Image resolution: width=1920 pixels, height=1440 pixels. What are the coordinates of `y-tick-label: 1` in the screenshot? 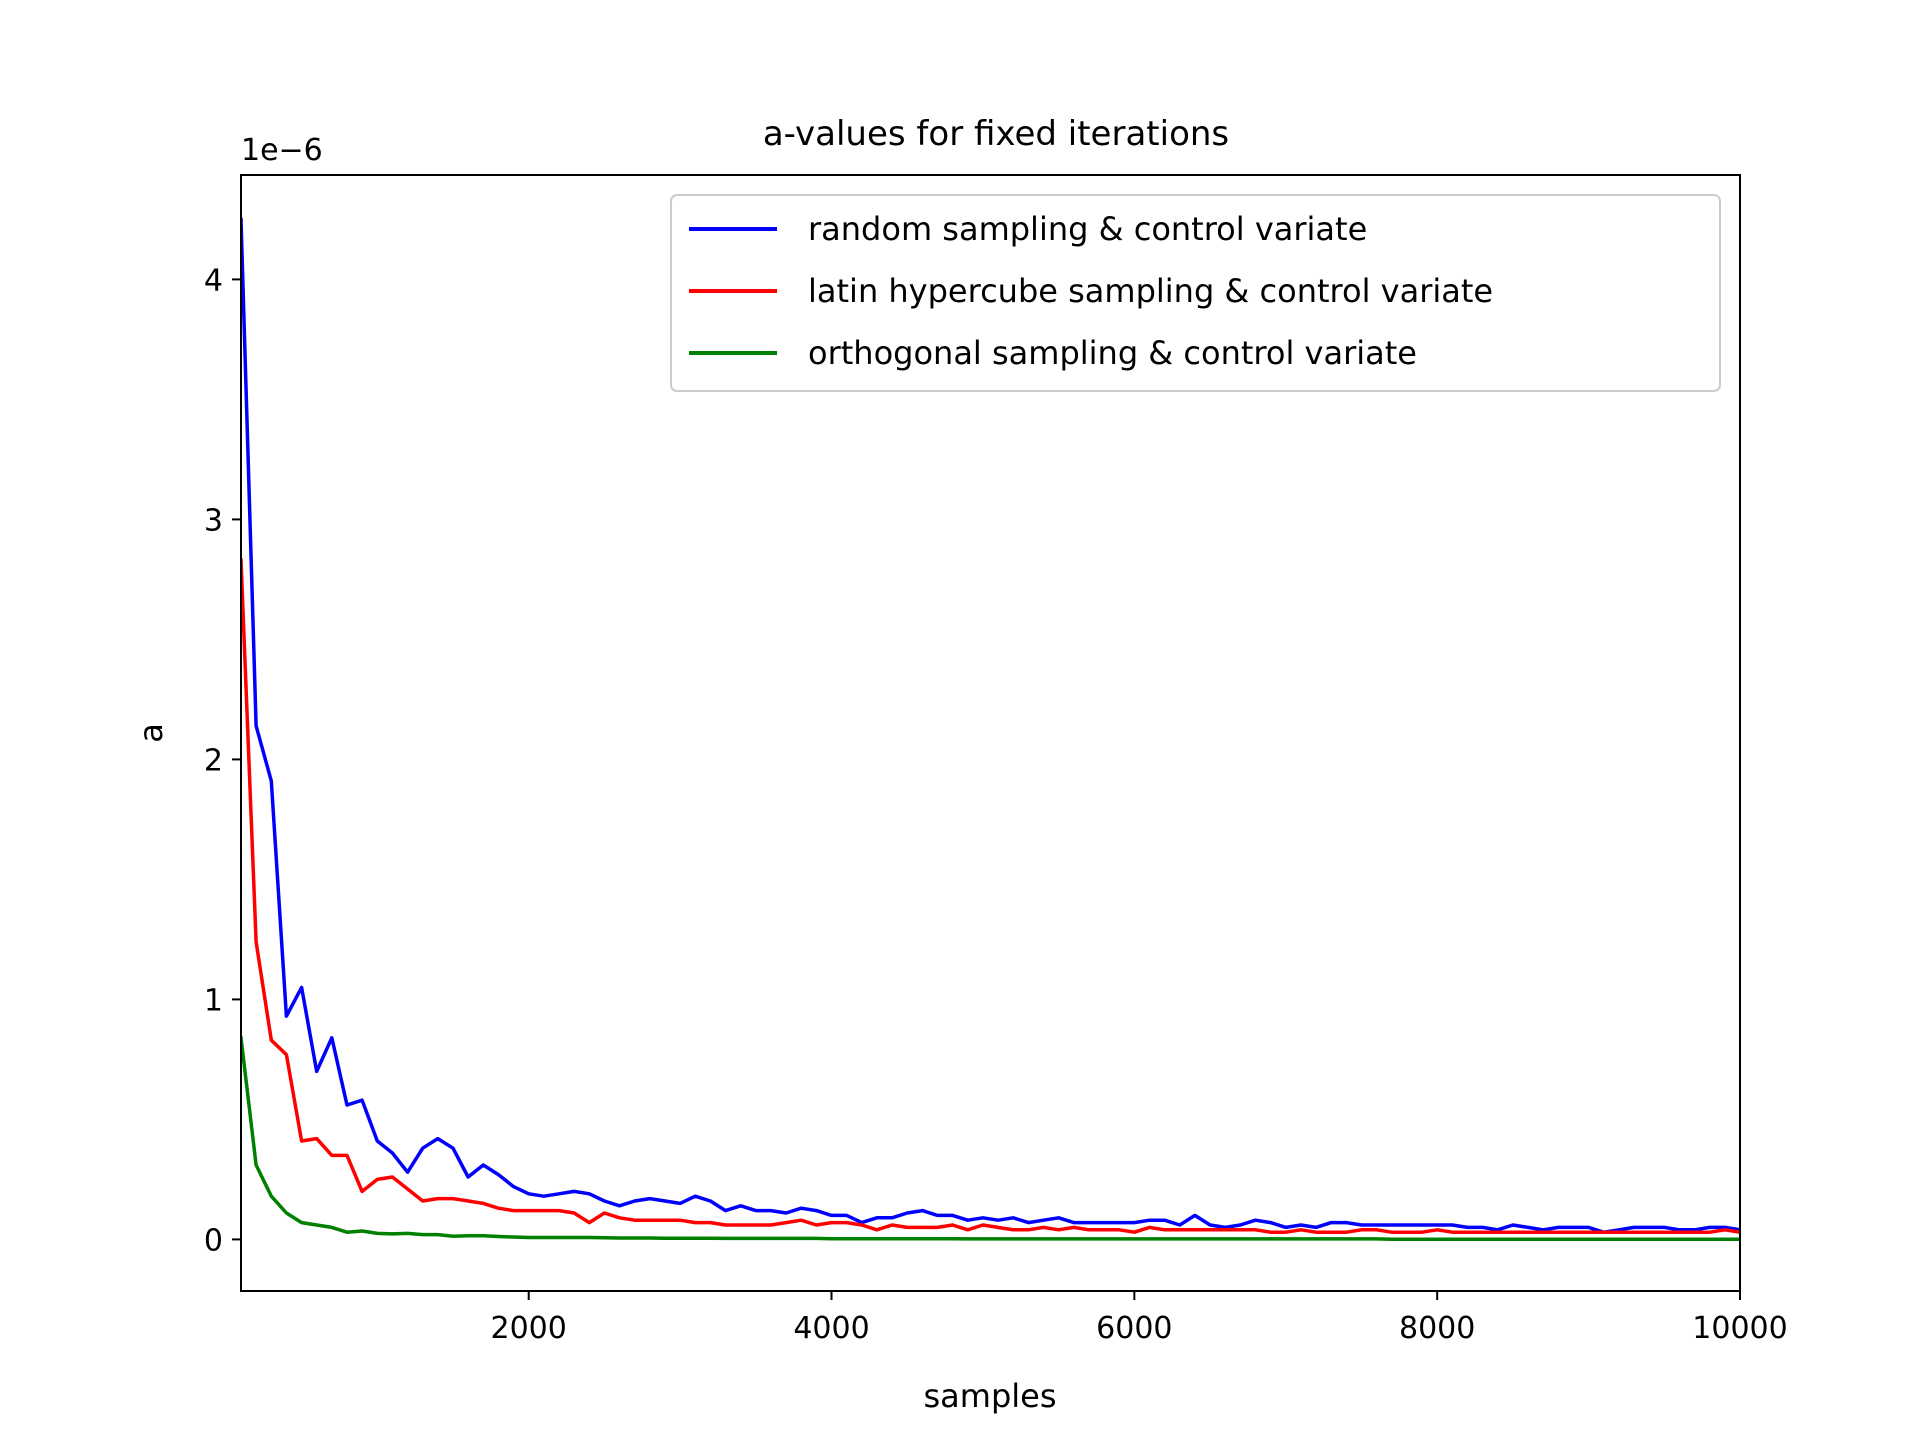 It's located at (213, 1000).